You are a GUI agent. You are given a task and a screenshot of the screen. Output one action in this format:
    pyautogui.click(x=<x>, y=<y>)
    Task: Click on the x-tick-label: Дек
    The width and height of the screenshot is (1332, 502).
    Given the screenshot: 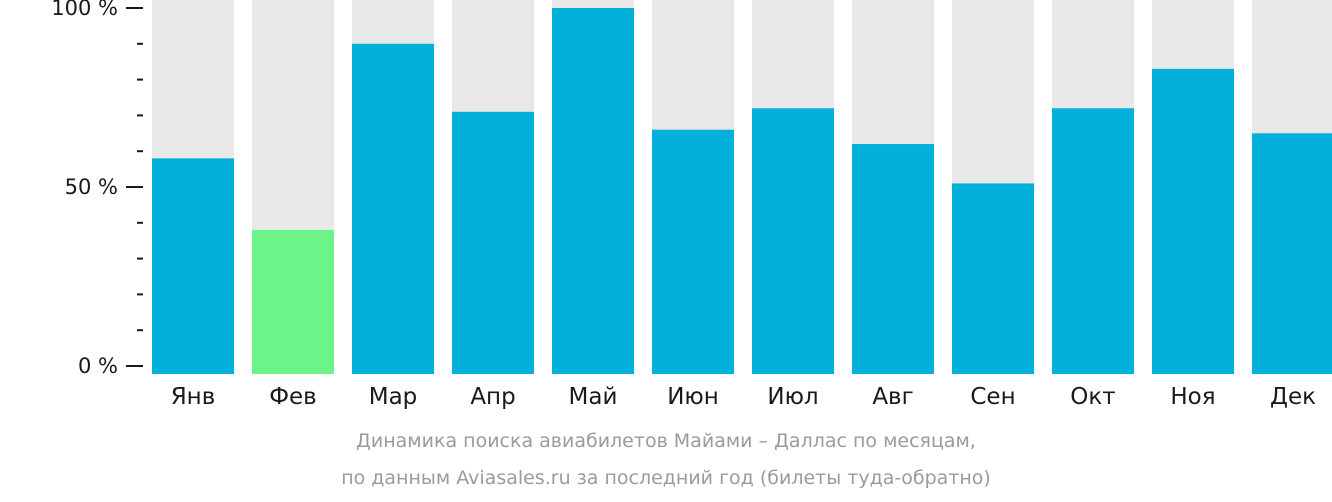 What is the action you would take?
    pyautogui.click(x=1293, y=397)
    